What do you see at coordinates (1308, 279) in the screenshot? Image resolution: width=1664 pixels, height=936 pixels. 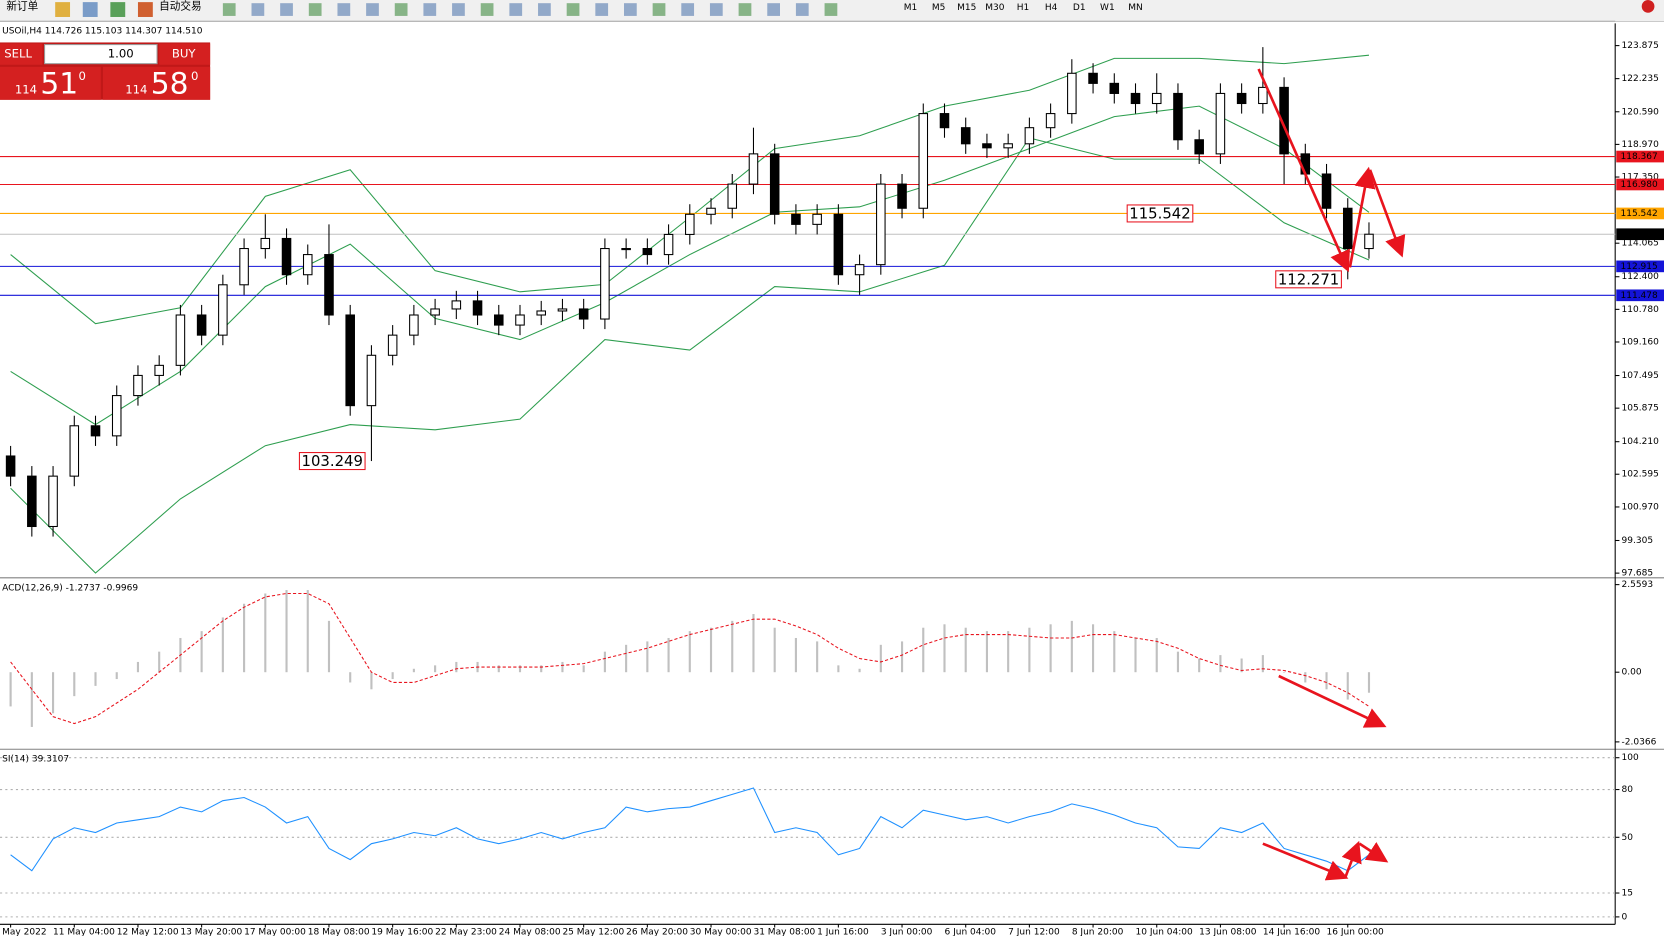 I see `price-annotation: 112.271` at bounding box center [1308, 279].